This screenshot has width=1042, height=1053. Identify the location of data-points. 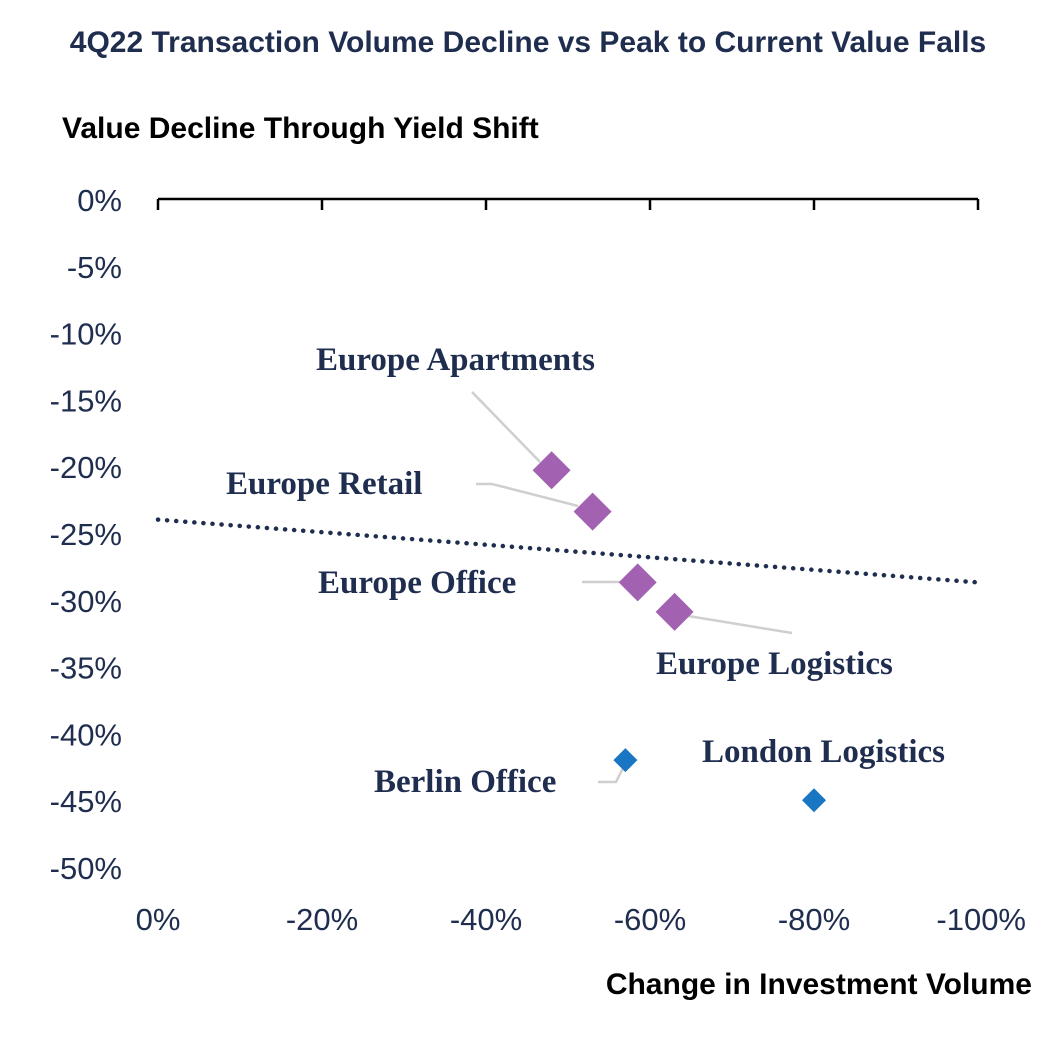
(679, 632).